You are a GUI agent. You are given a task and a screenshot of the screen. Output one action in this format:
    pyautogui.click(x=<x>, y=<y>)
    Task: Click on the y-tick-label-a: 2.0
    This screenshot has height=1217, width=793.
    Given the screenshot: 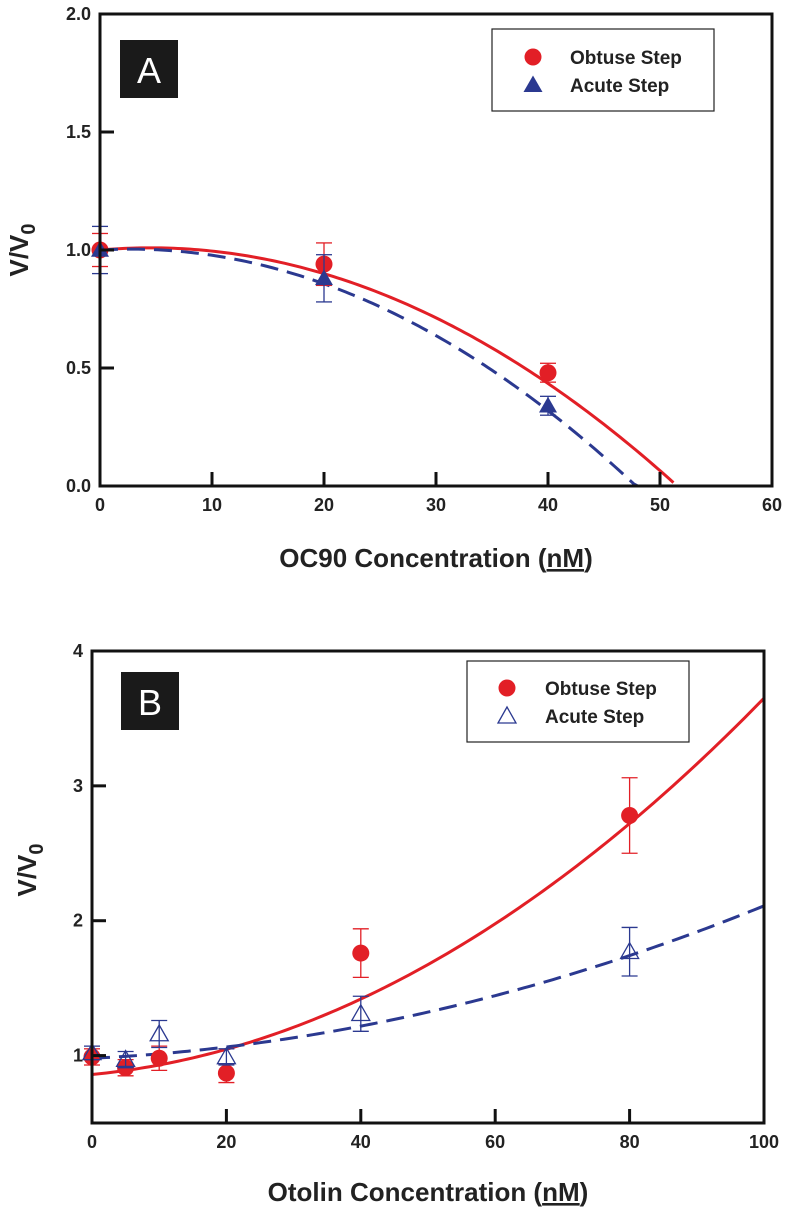 What is the action you would take?
    pyautogui.click(x=78, y=14)
    